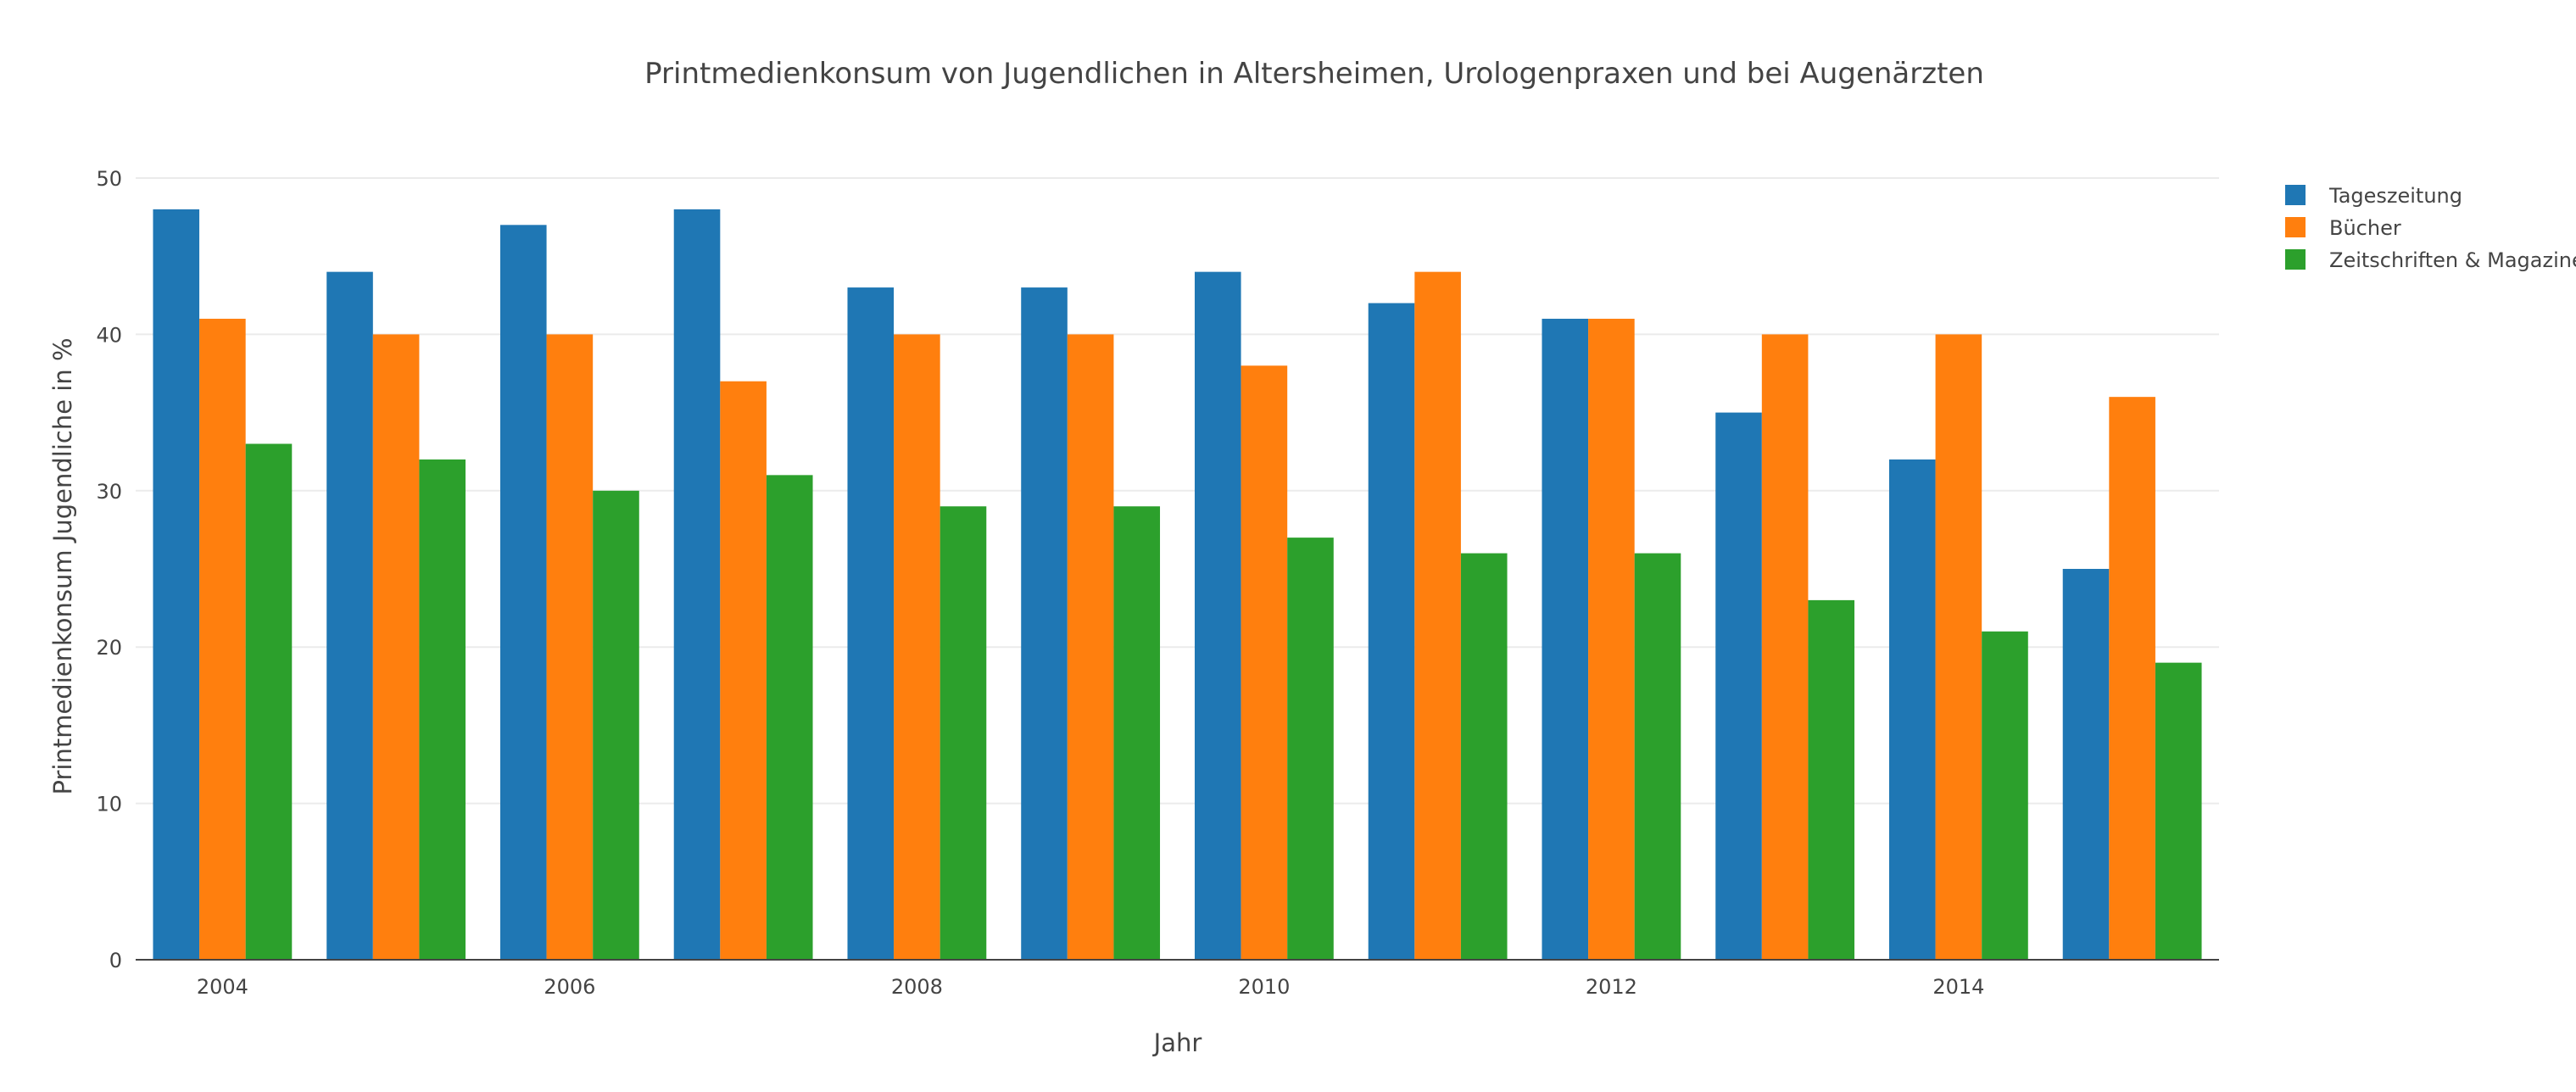  I want to click on bar-2-2010, so click(1310, 749).